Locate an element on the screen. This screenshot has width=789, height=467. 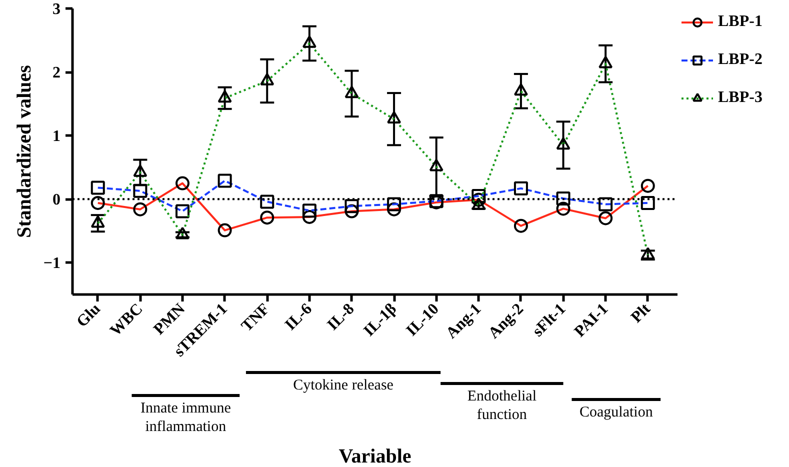
y-tick-label: 3 is located at coordinates (56, 9).